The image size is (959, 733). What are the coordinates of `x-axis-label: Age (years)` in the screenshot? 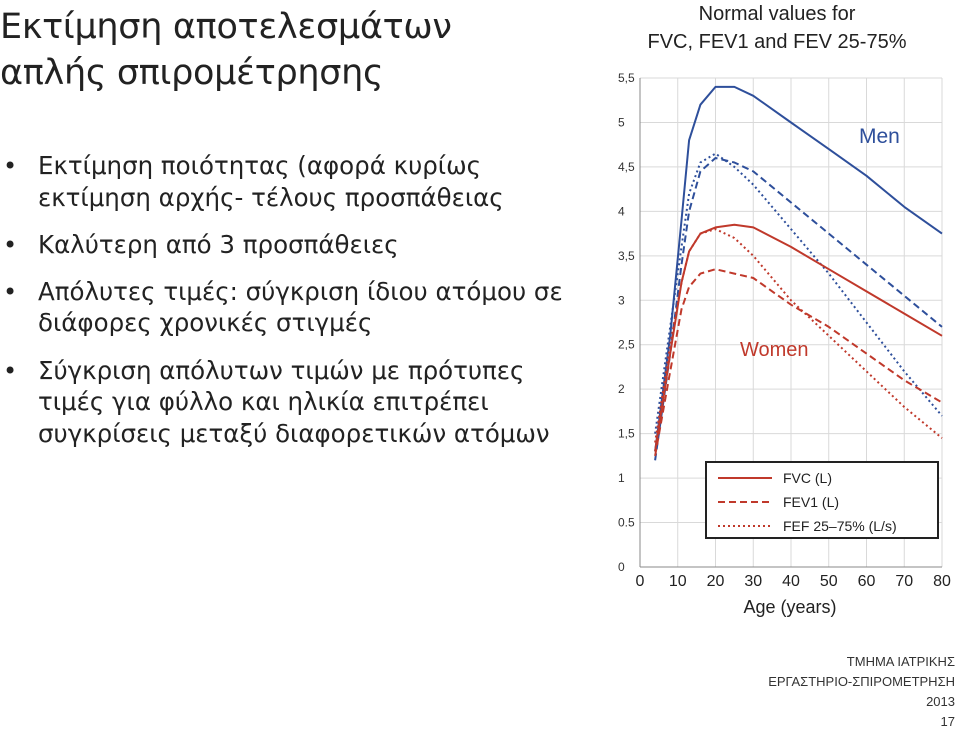 It's located at (789, 607).